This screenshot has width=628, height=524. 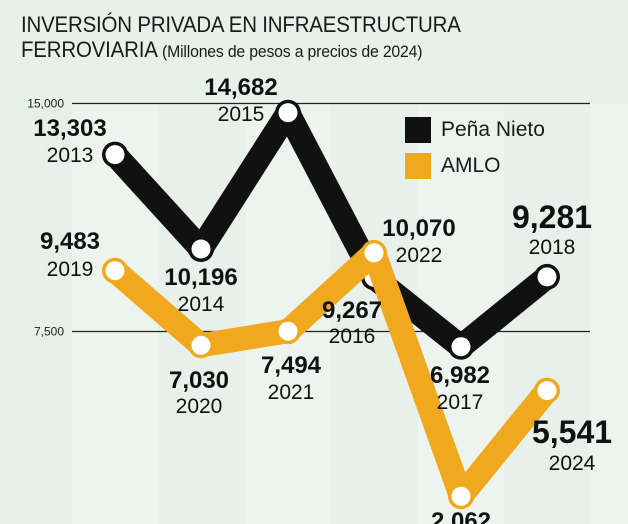 I want to click on legend: Peña Nieto AMLO, so click(x=475, y=148).